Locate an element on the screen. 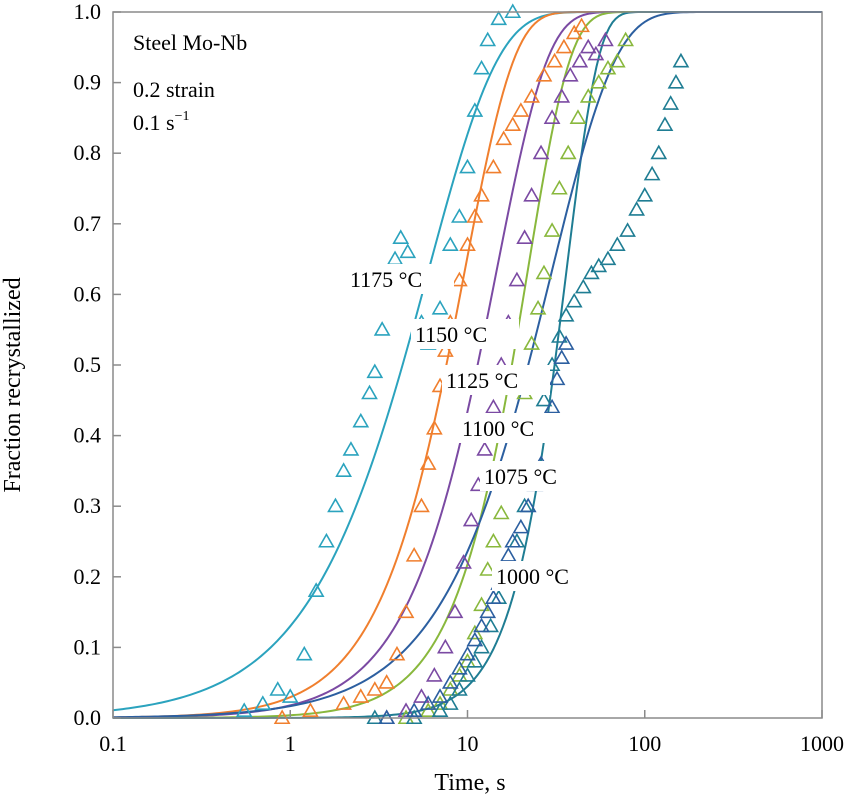 The height and width of the screenshot is (803, 850). x-tick-label: 0.1 is located at coordinates (113, 743).